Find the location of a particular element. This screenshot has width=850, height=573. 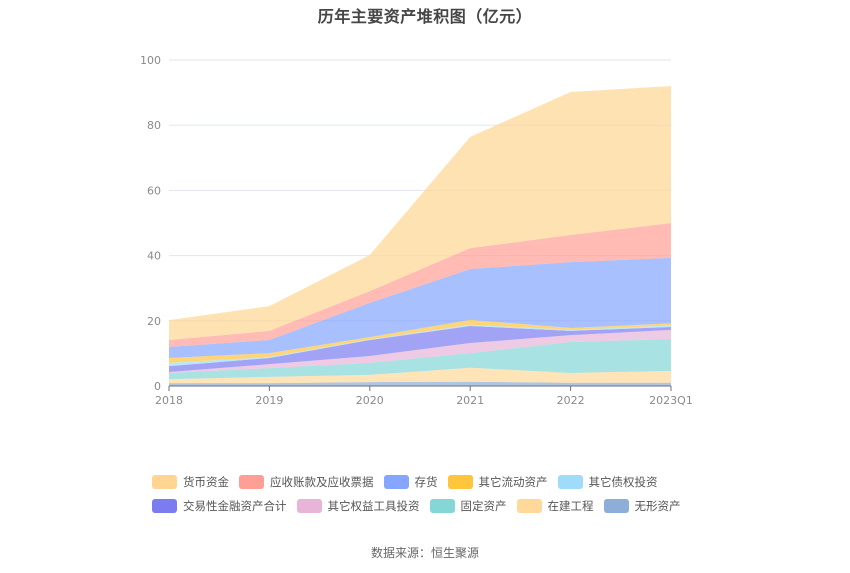

area-其它债权投资 is located at coordinates (420, 345).